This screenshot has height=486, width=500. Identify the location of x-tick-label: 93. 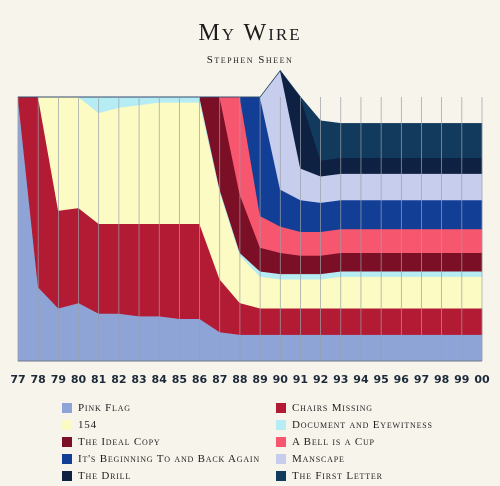
(340, 379).